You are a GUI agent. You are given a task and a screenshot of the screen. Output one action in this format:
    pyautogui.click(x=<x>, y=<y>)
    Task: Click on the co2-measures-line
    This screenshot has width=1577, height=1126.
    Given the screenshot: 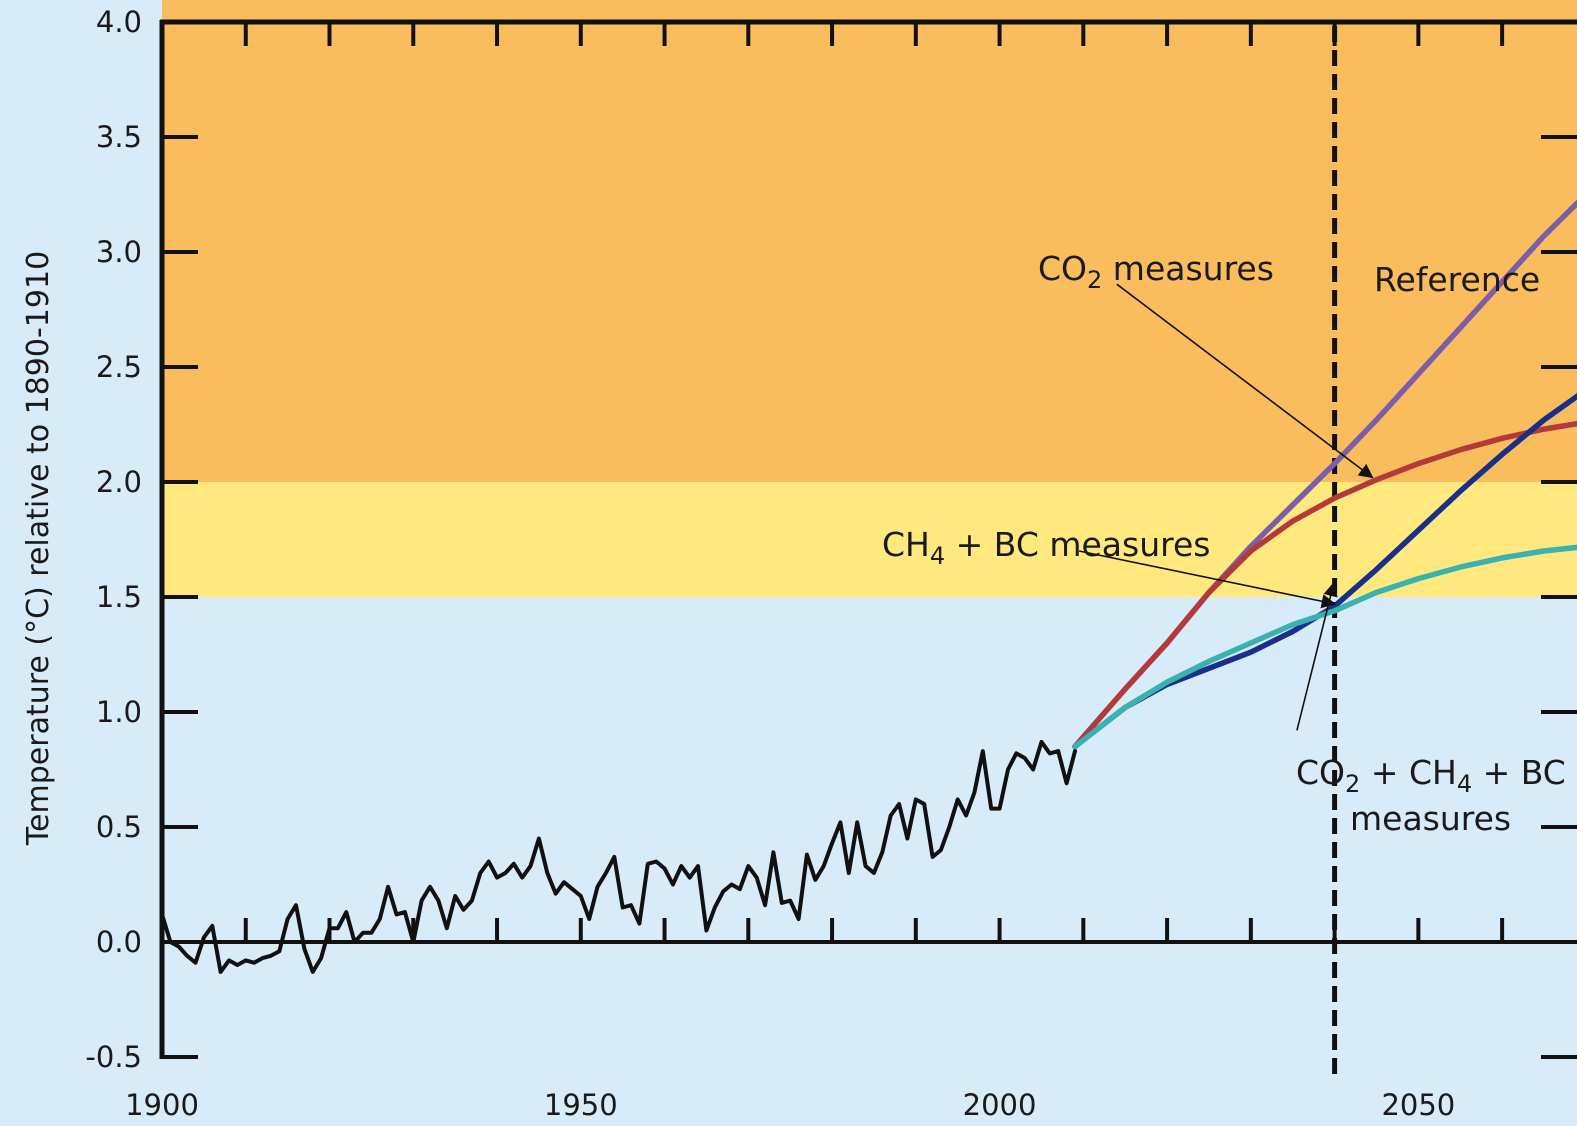 What is the action you would take?
    pyautogui.click(x=1324, y=585)
    